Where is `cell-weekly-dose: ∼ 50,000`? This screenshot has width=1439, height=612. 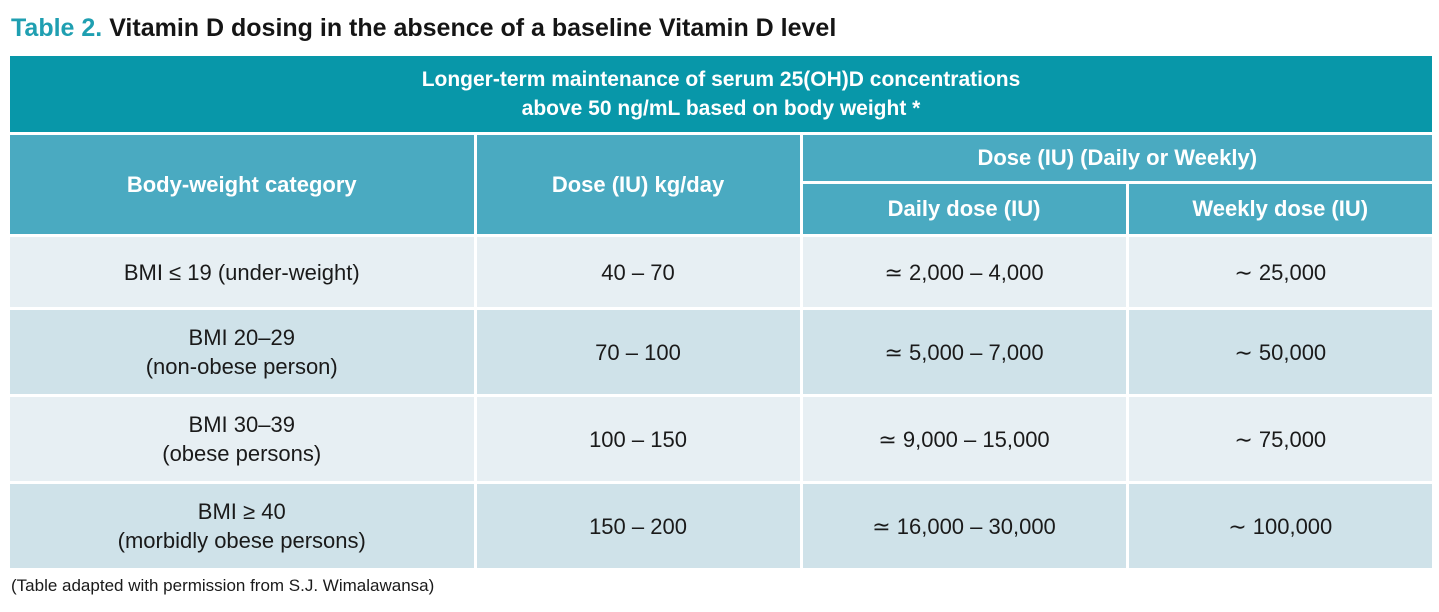
cell-weekly-dose: ∼ 50,000 is located at coordinates (1278, 352).